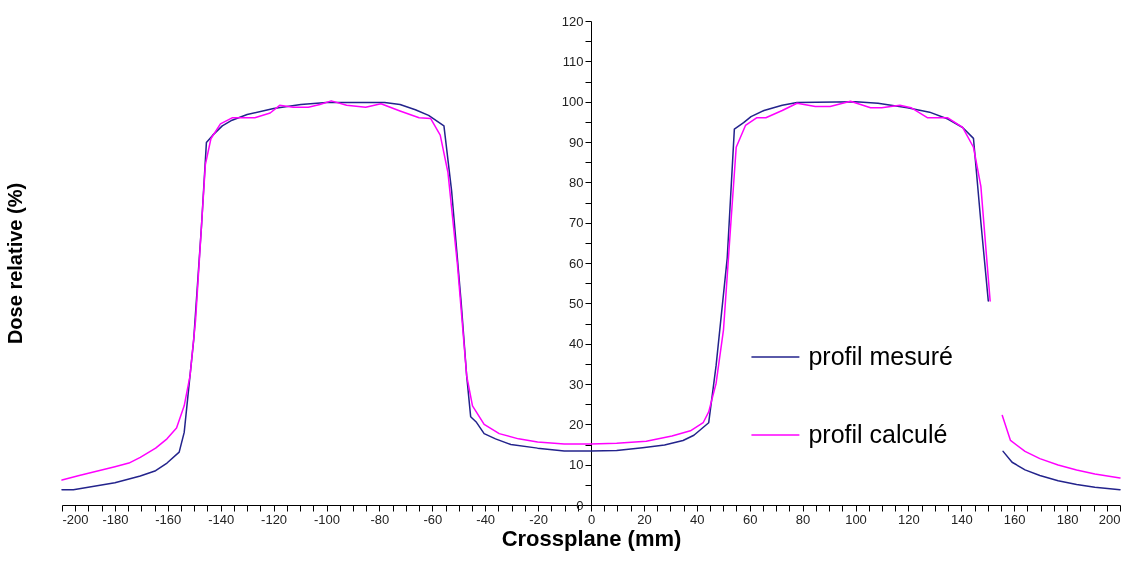 Image resolution: width=1139 pixels, height=568 pixels. What do you see at coordinates (572, 102) in the screenshot?
I see `y-tick-label: 100` at bounding box center [572, 102].